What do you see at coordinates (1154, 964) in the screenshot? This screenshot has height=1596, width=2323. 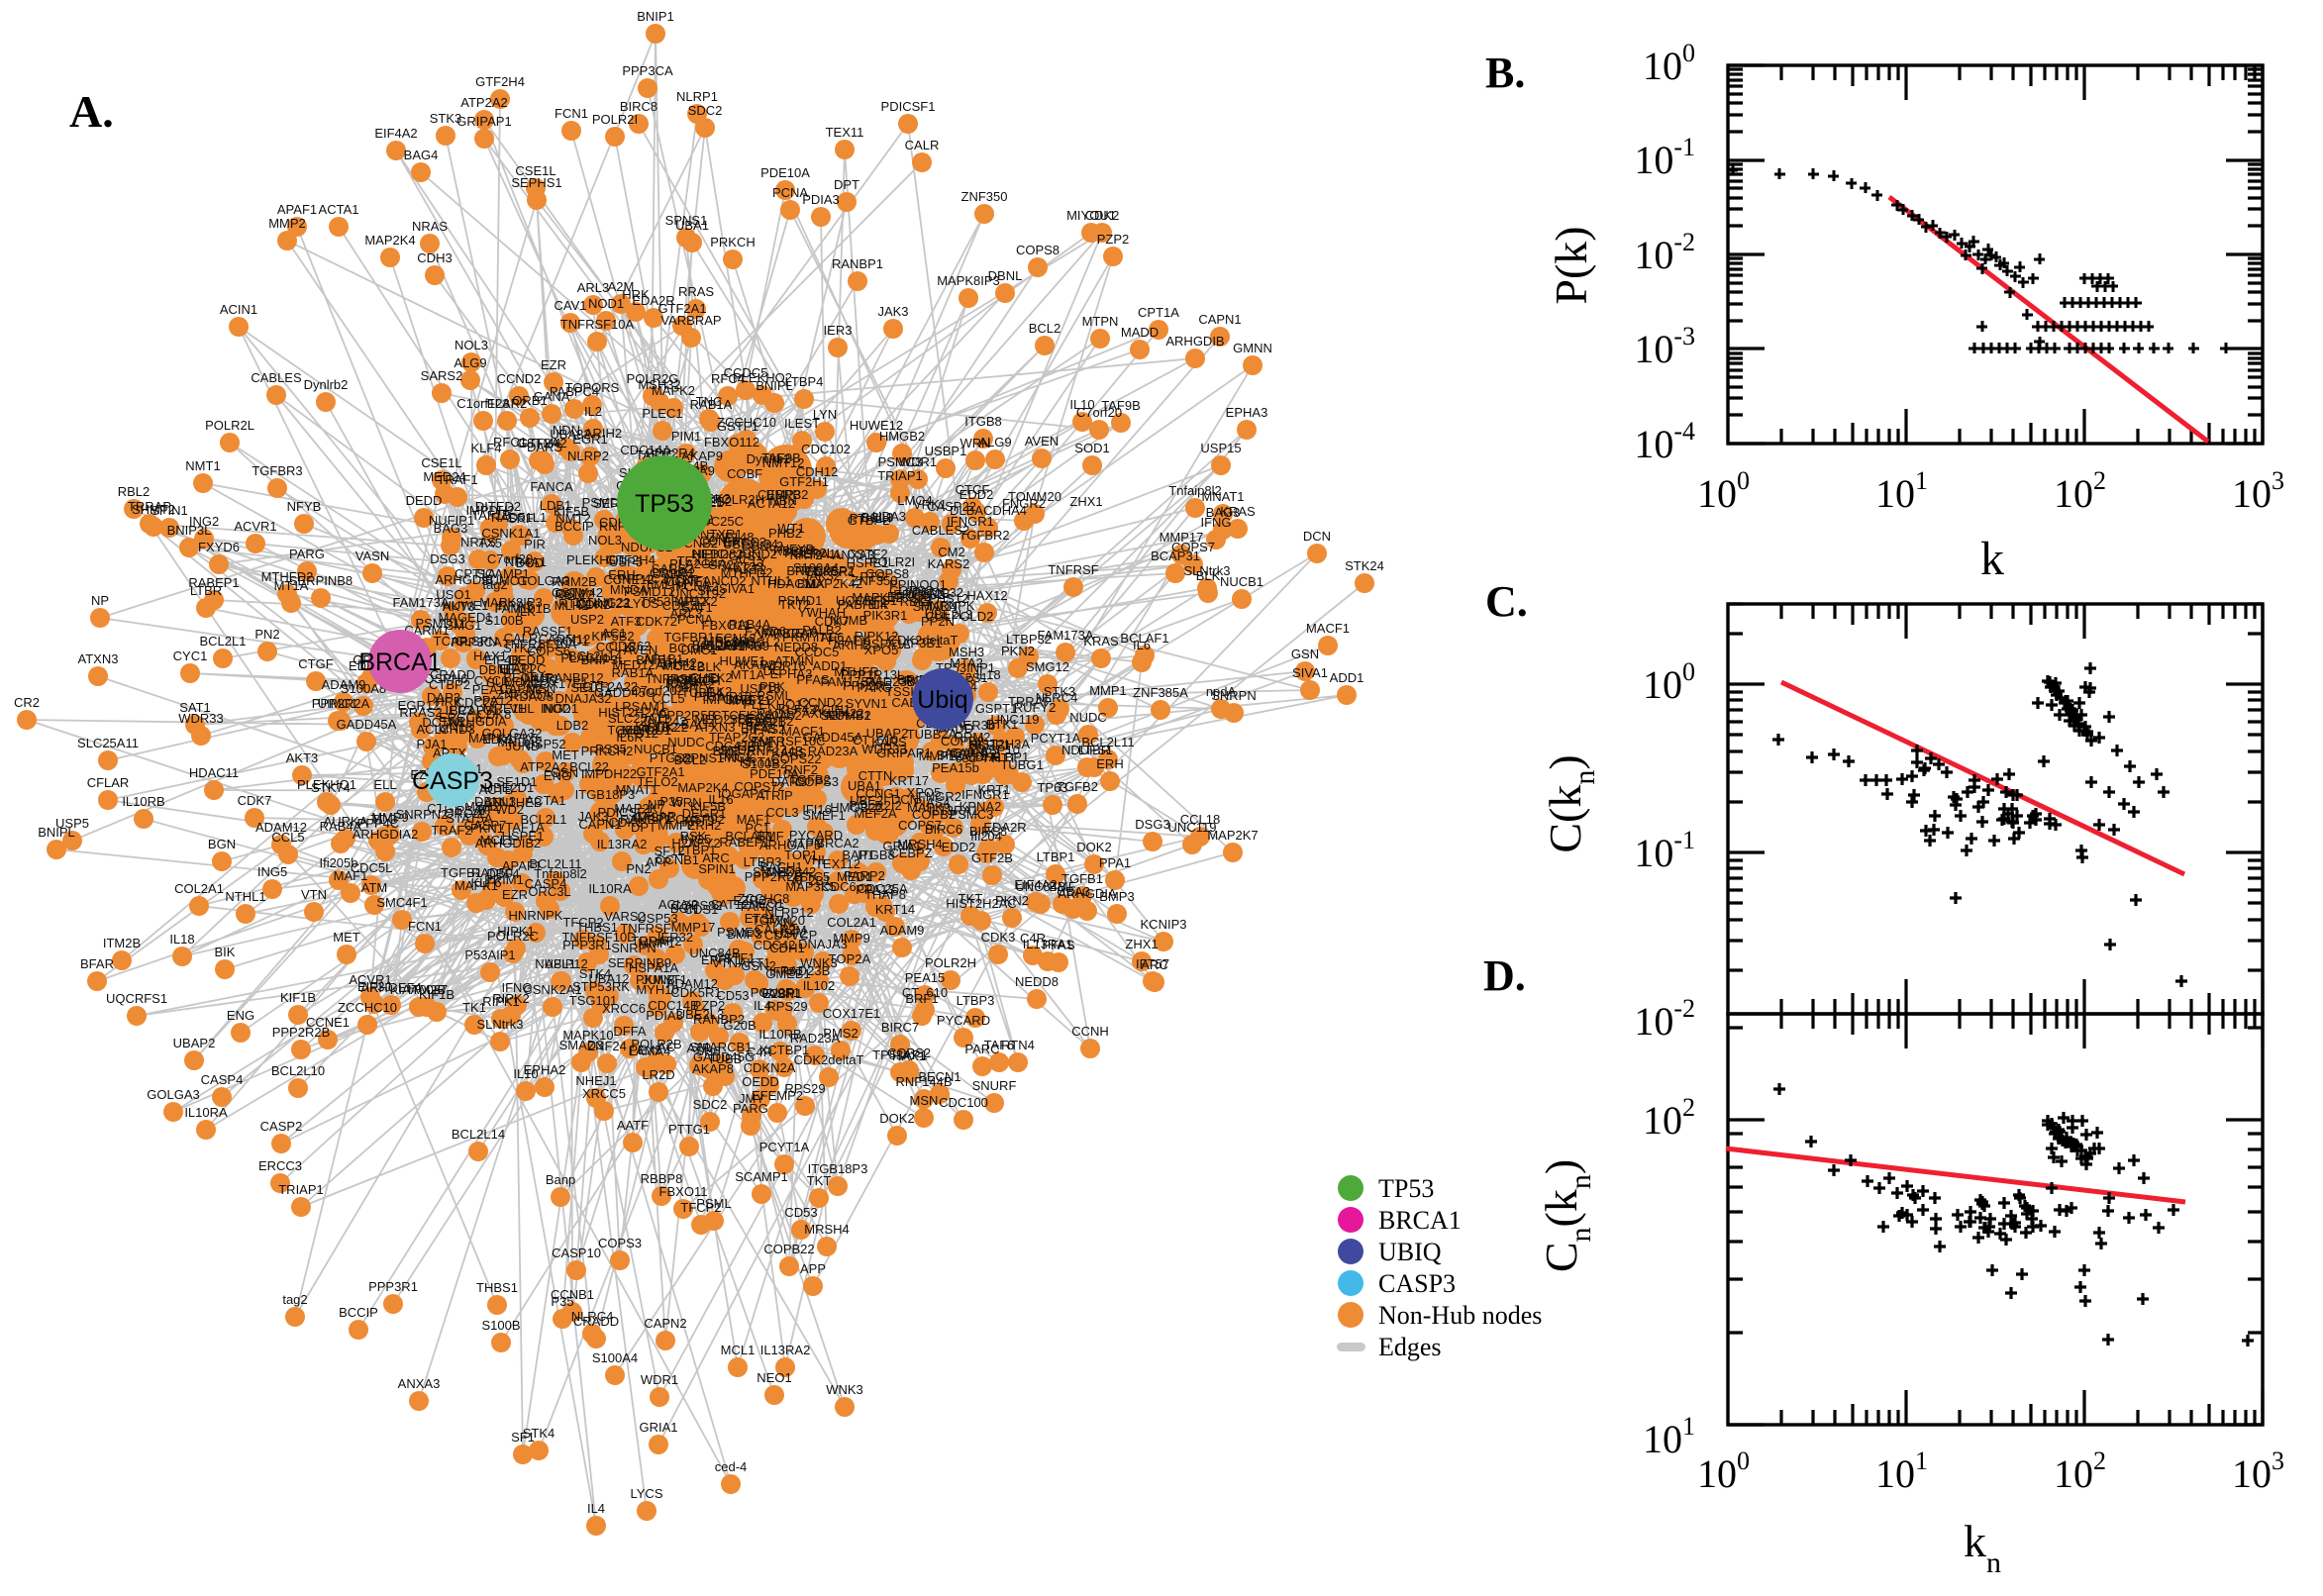 I see `svg-text: ARC` at bounding box center [1154, 964].